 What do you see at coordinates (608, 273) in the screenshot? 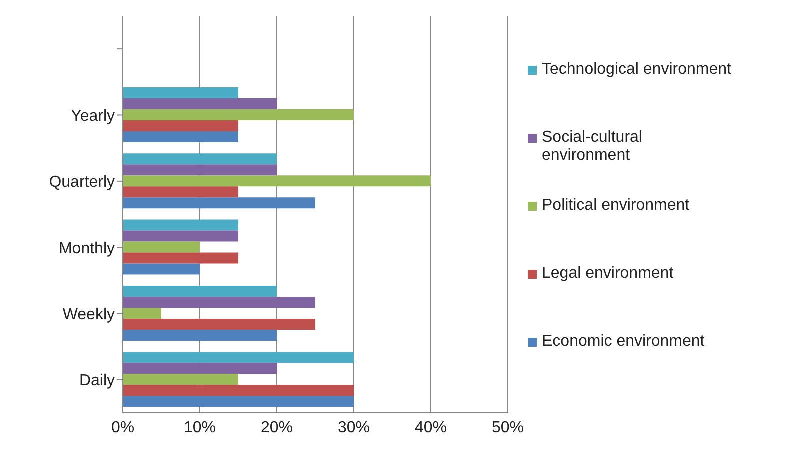
I see `legend-label: Legal environment` at bounding box center [608, 273].